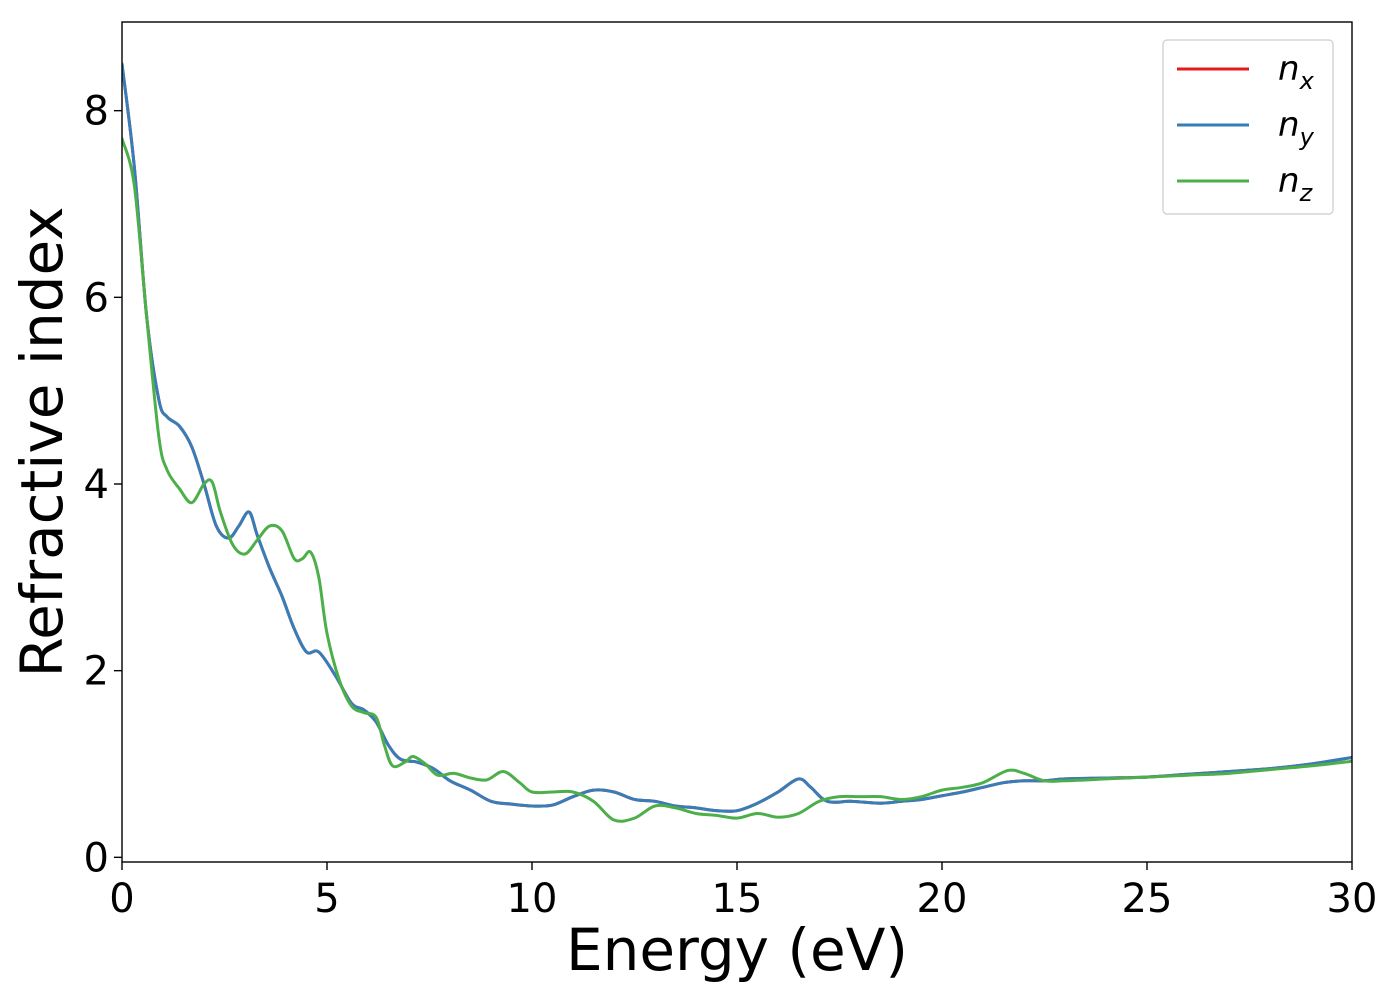  What do you see at coordinates (96, 672) in the screenshot?
I see `y-tick-label: 2` at bounding box center [96, 672].